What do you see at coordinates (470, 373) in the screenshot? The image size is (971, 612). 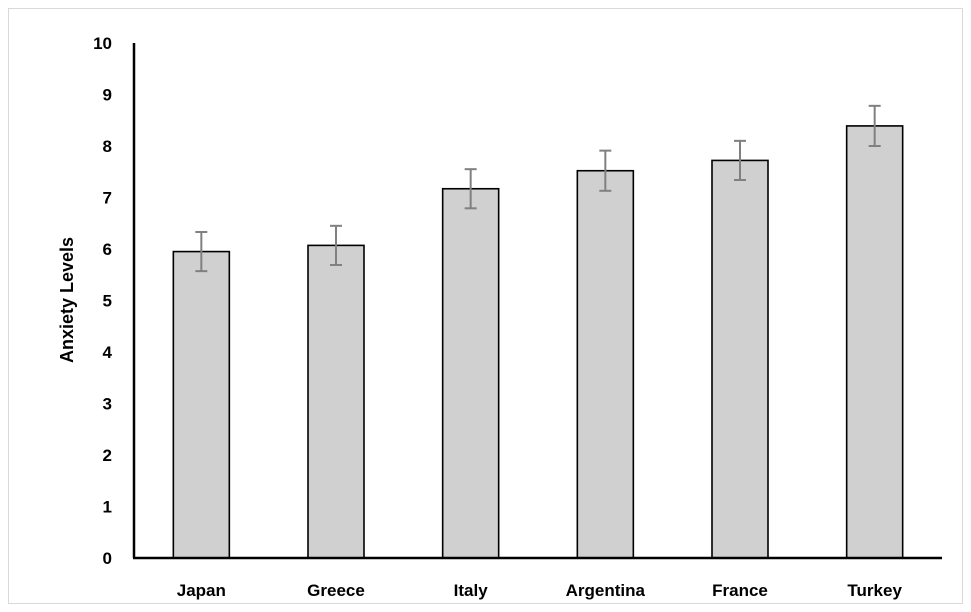 I see `bar-italy` at bounding box center [470, 373].